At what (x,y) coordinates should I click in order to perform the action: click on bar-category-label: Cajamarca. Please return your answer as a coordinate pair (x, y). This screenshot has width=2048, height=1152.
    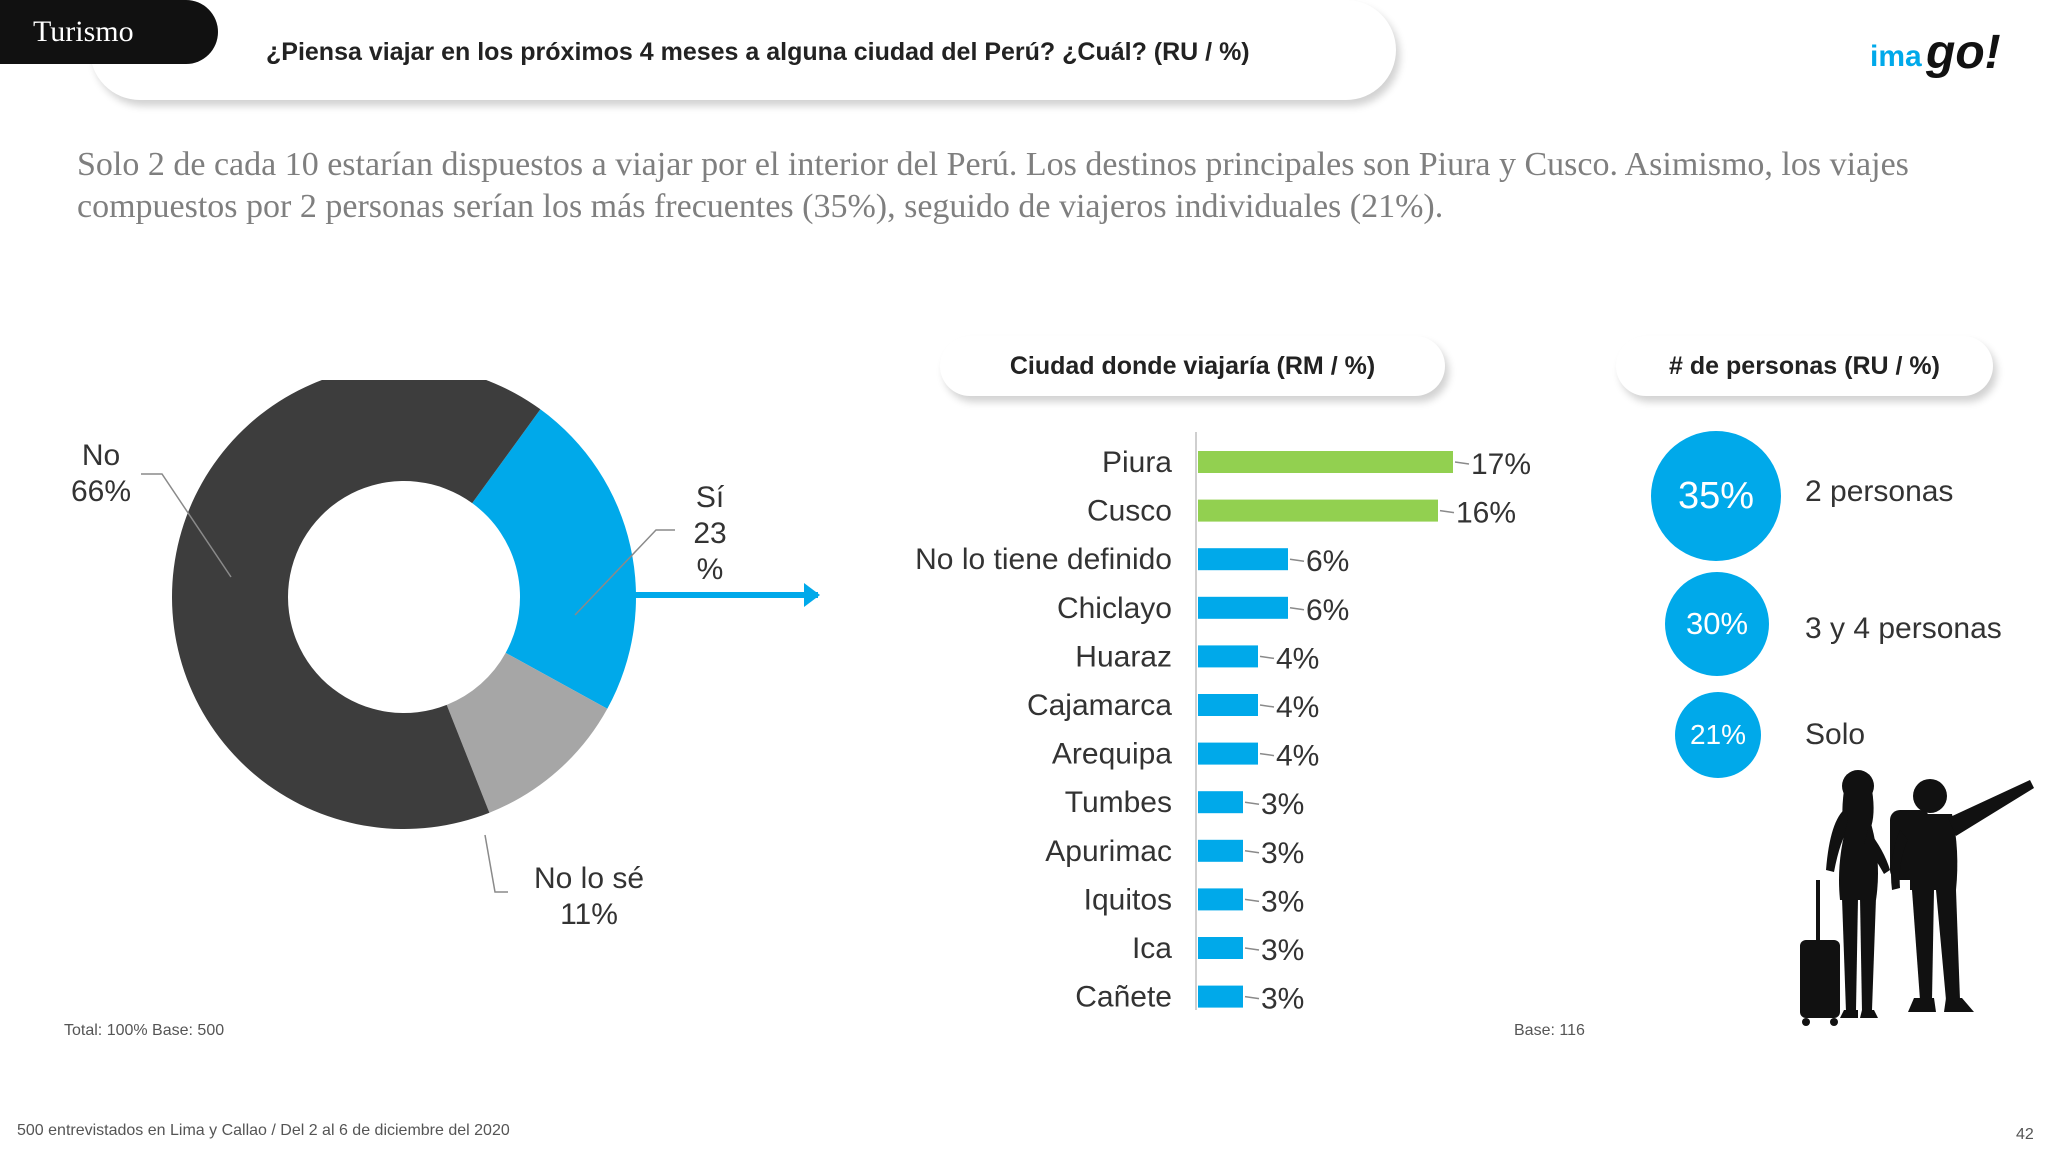
    Looking at the image, I should click on (1099, 705).